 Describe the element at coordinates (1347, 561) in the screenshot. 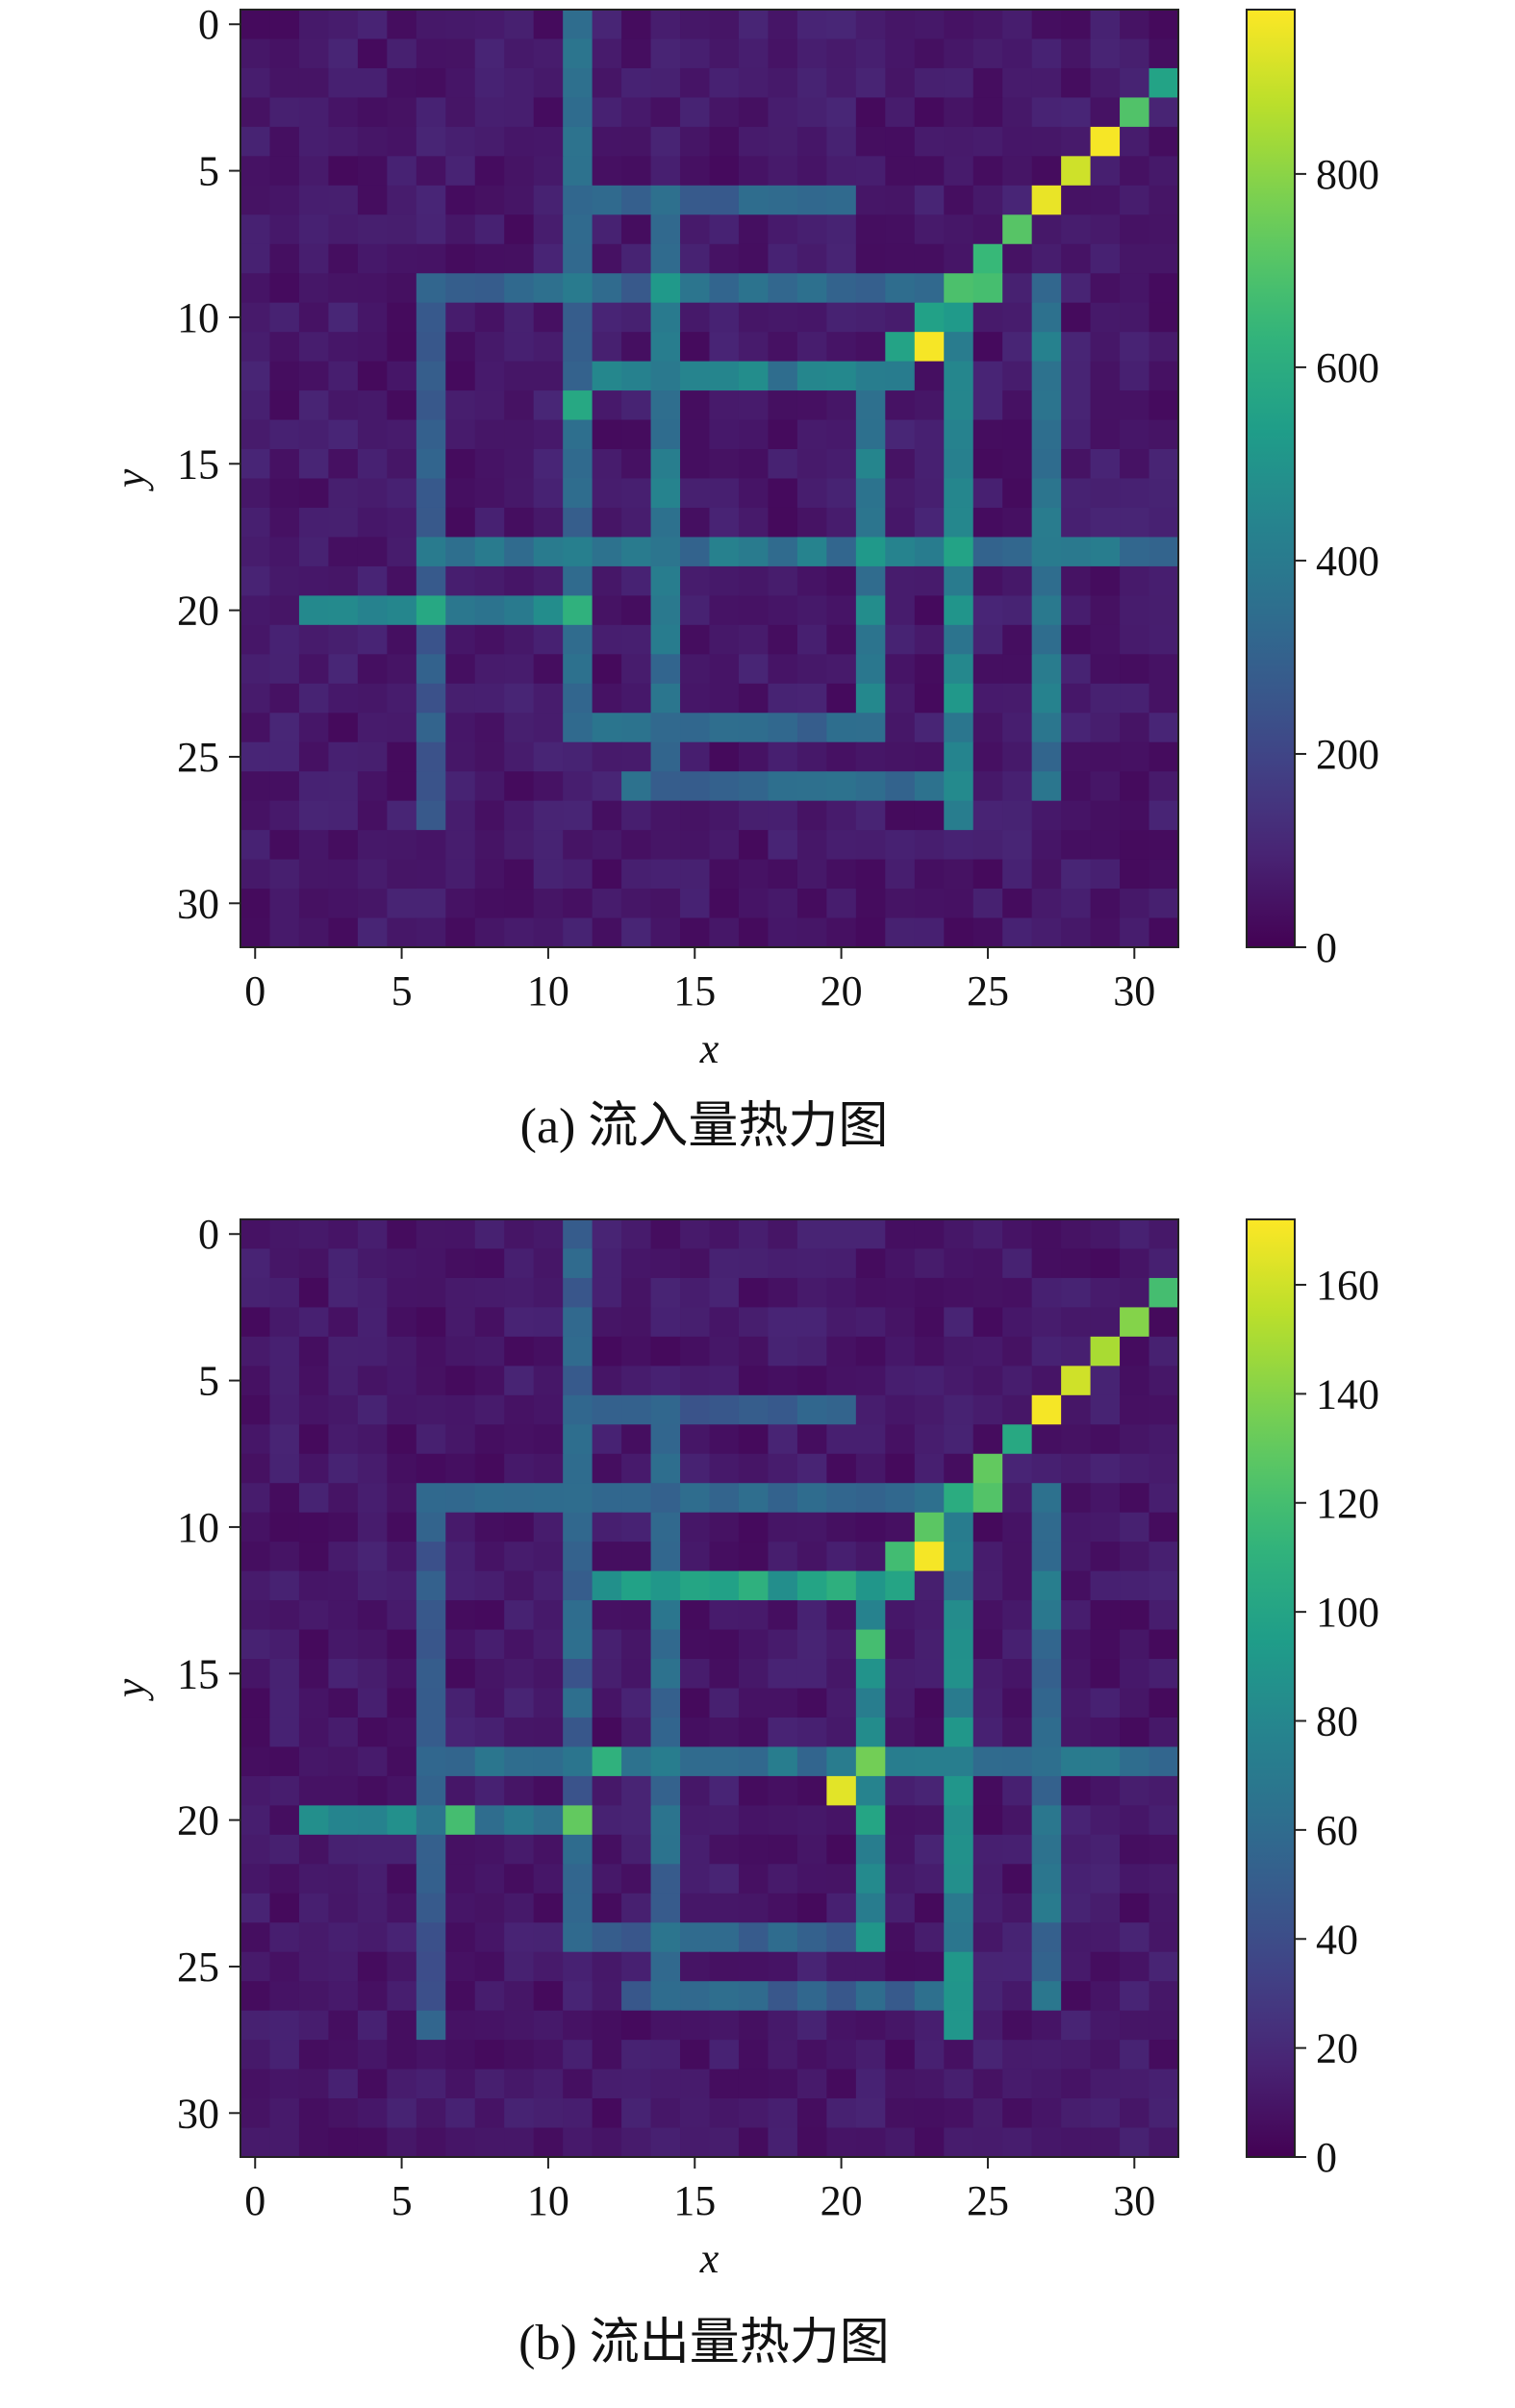

I see `colorbar-tick-label: 400` at that location.